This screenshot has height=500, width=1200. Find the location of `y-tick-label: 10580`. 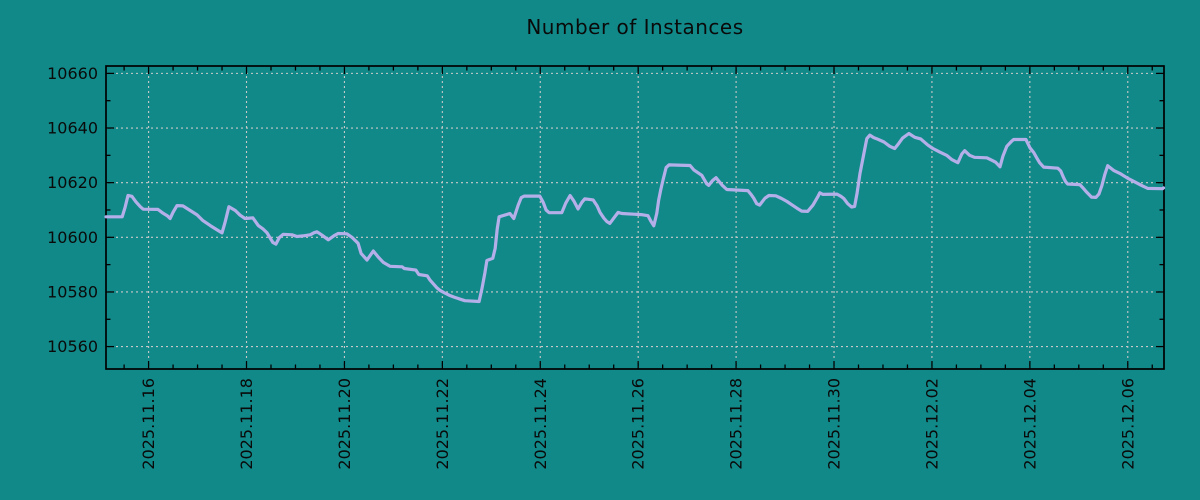

y-tick-label: 10580 is located at coordinates (72, 291).